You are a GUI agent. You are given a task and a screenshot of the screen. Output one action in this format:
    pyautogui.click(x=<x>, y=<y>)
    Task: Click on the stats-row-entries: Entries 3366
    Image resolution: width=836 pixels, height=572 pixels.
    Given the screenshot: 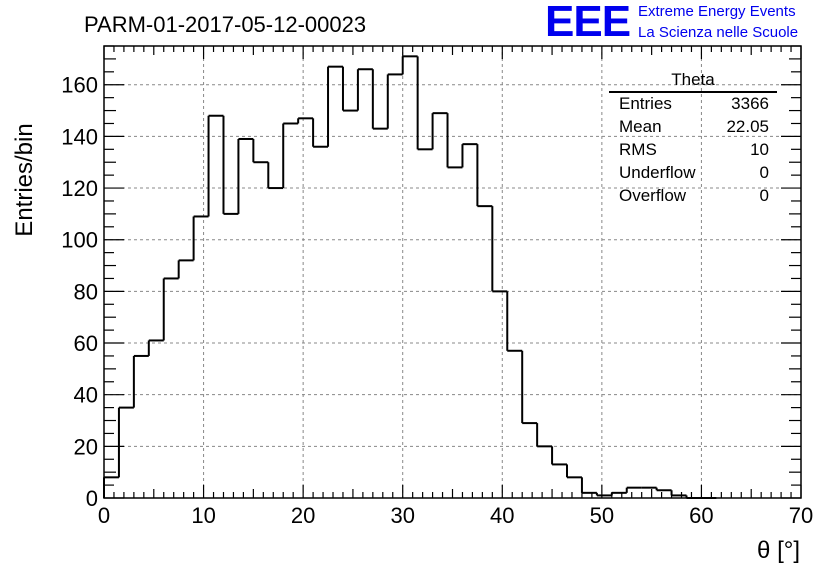 What is the action you would take?
    pyautogui.click(x=693, y=104)
    